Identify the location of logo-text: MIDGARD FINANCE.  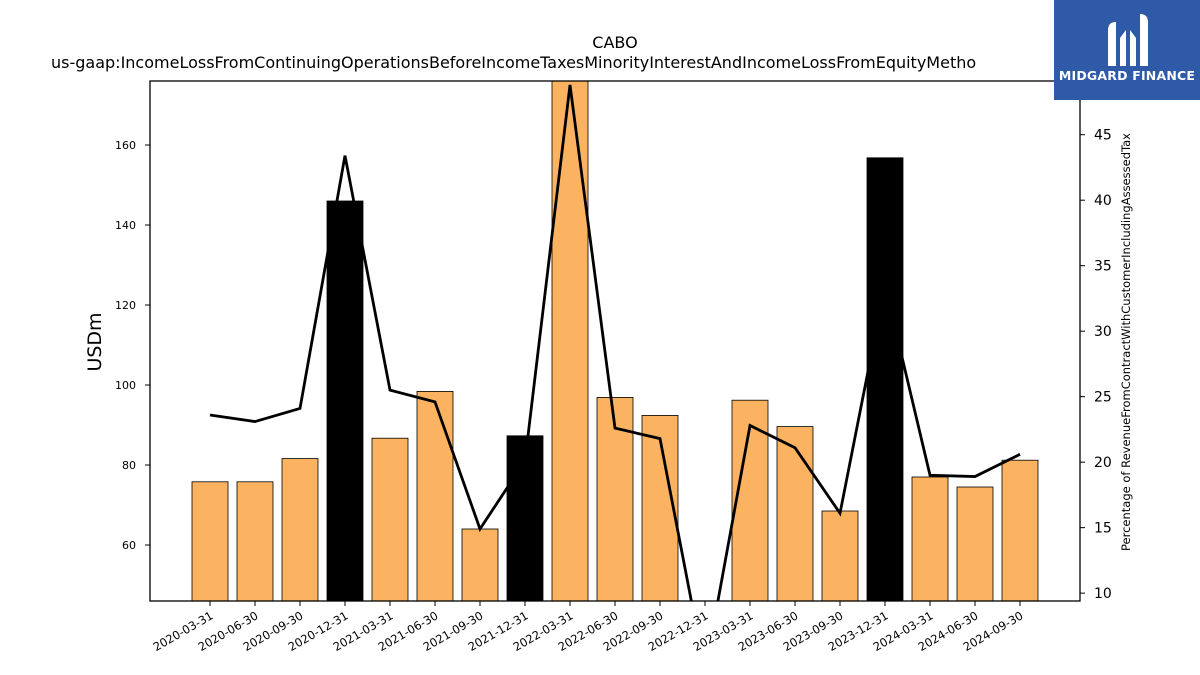
(1127, 75).